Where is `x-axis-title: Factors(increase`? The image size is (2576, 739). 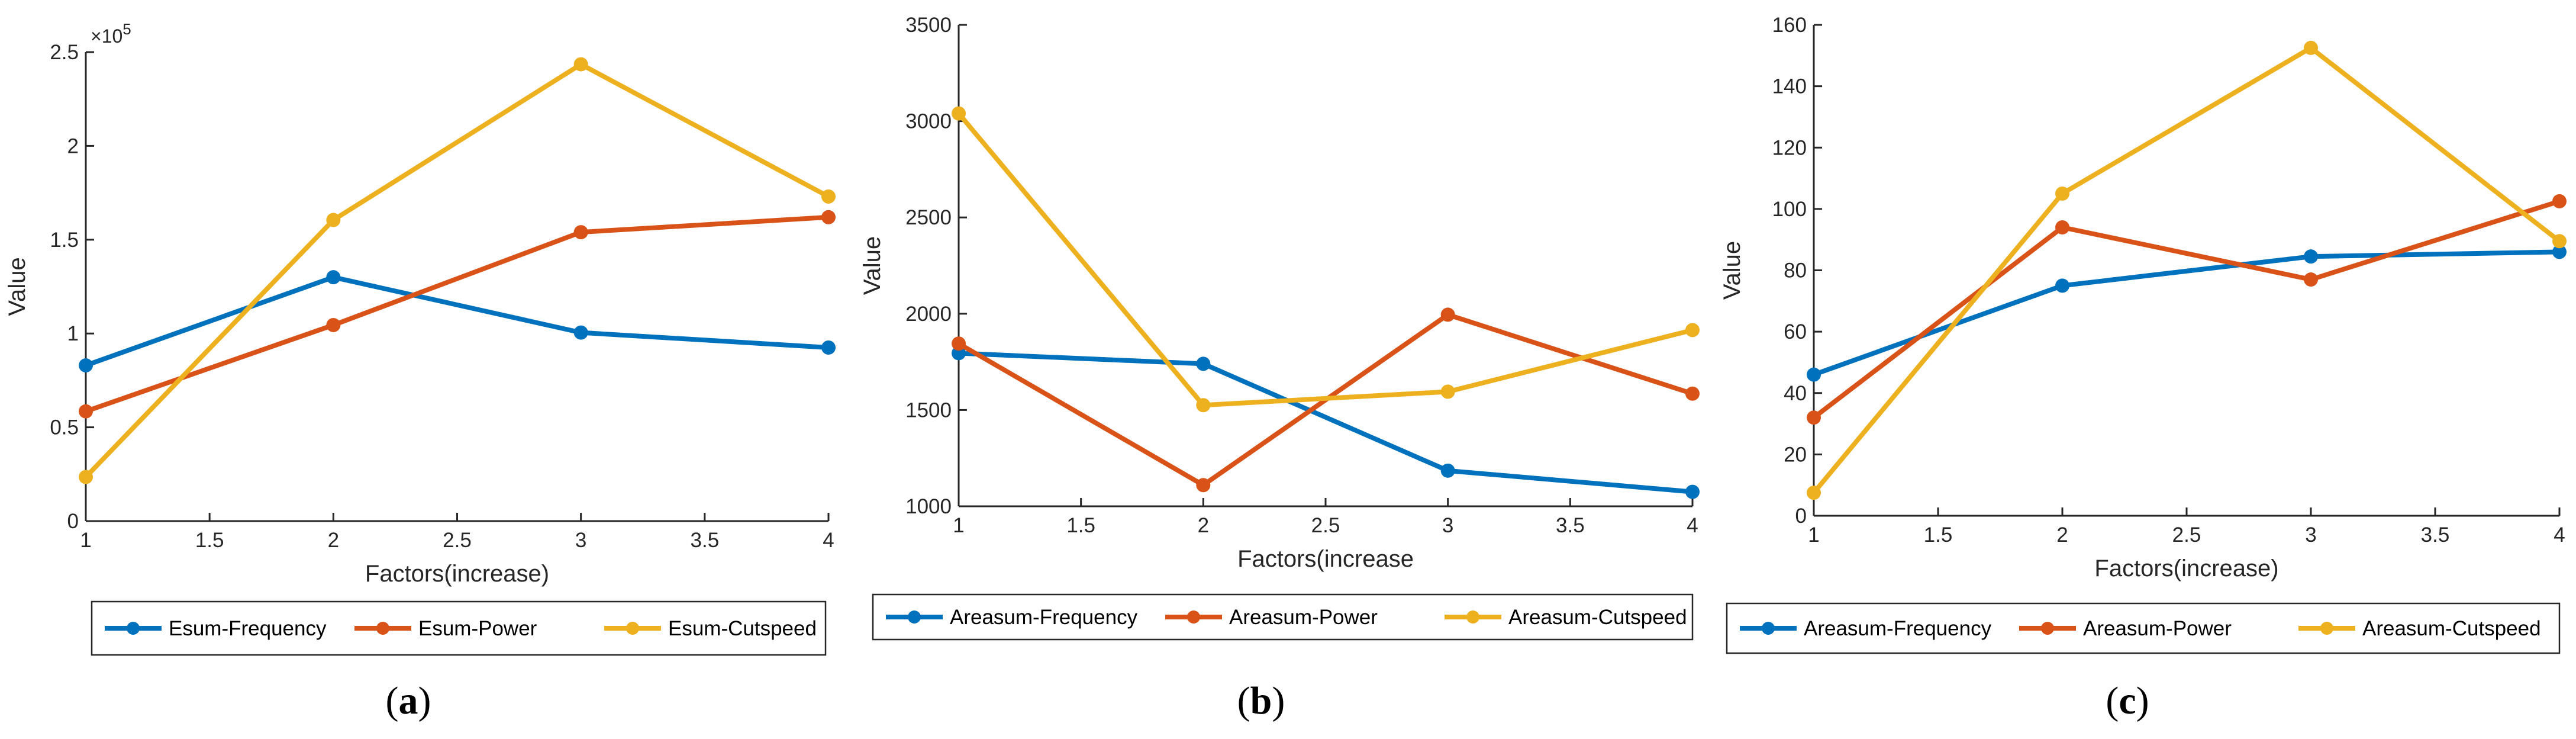
x-axis-title: Factors(increase is located at coordinates (1325, 559).